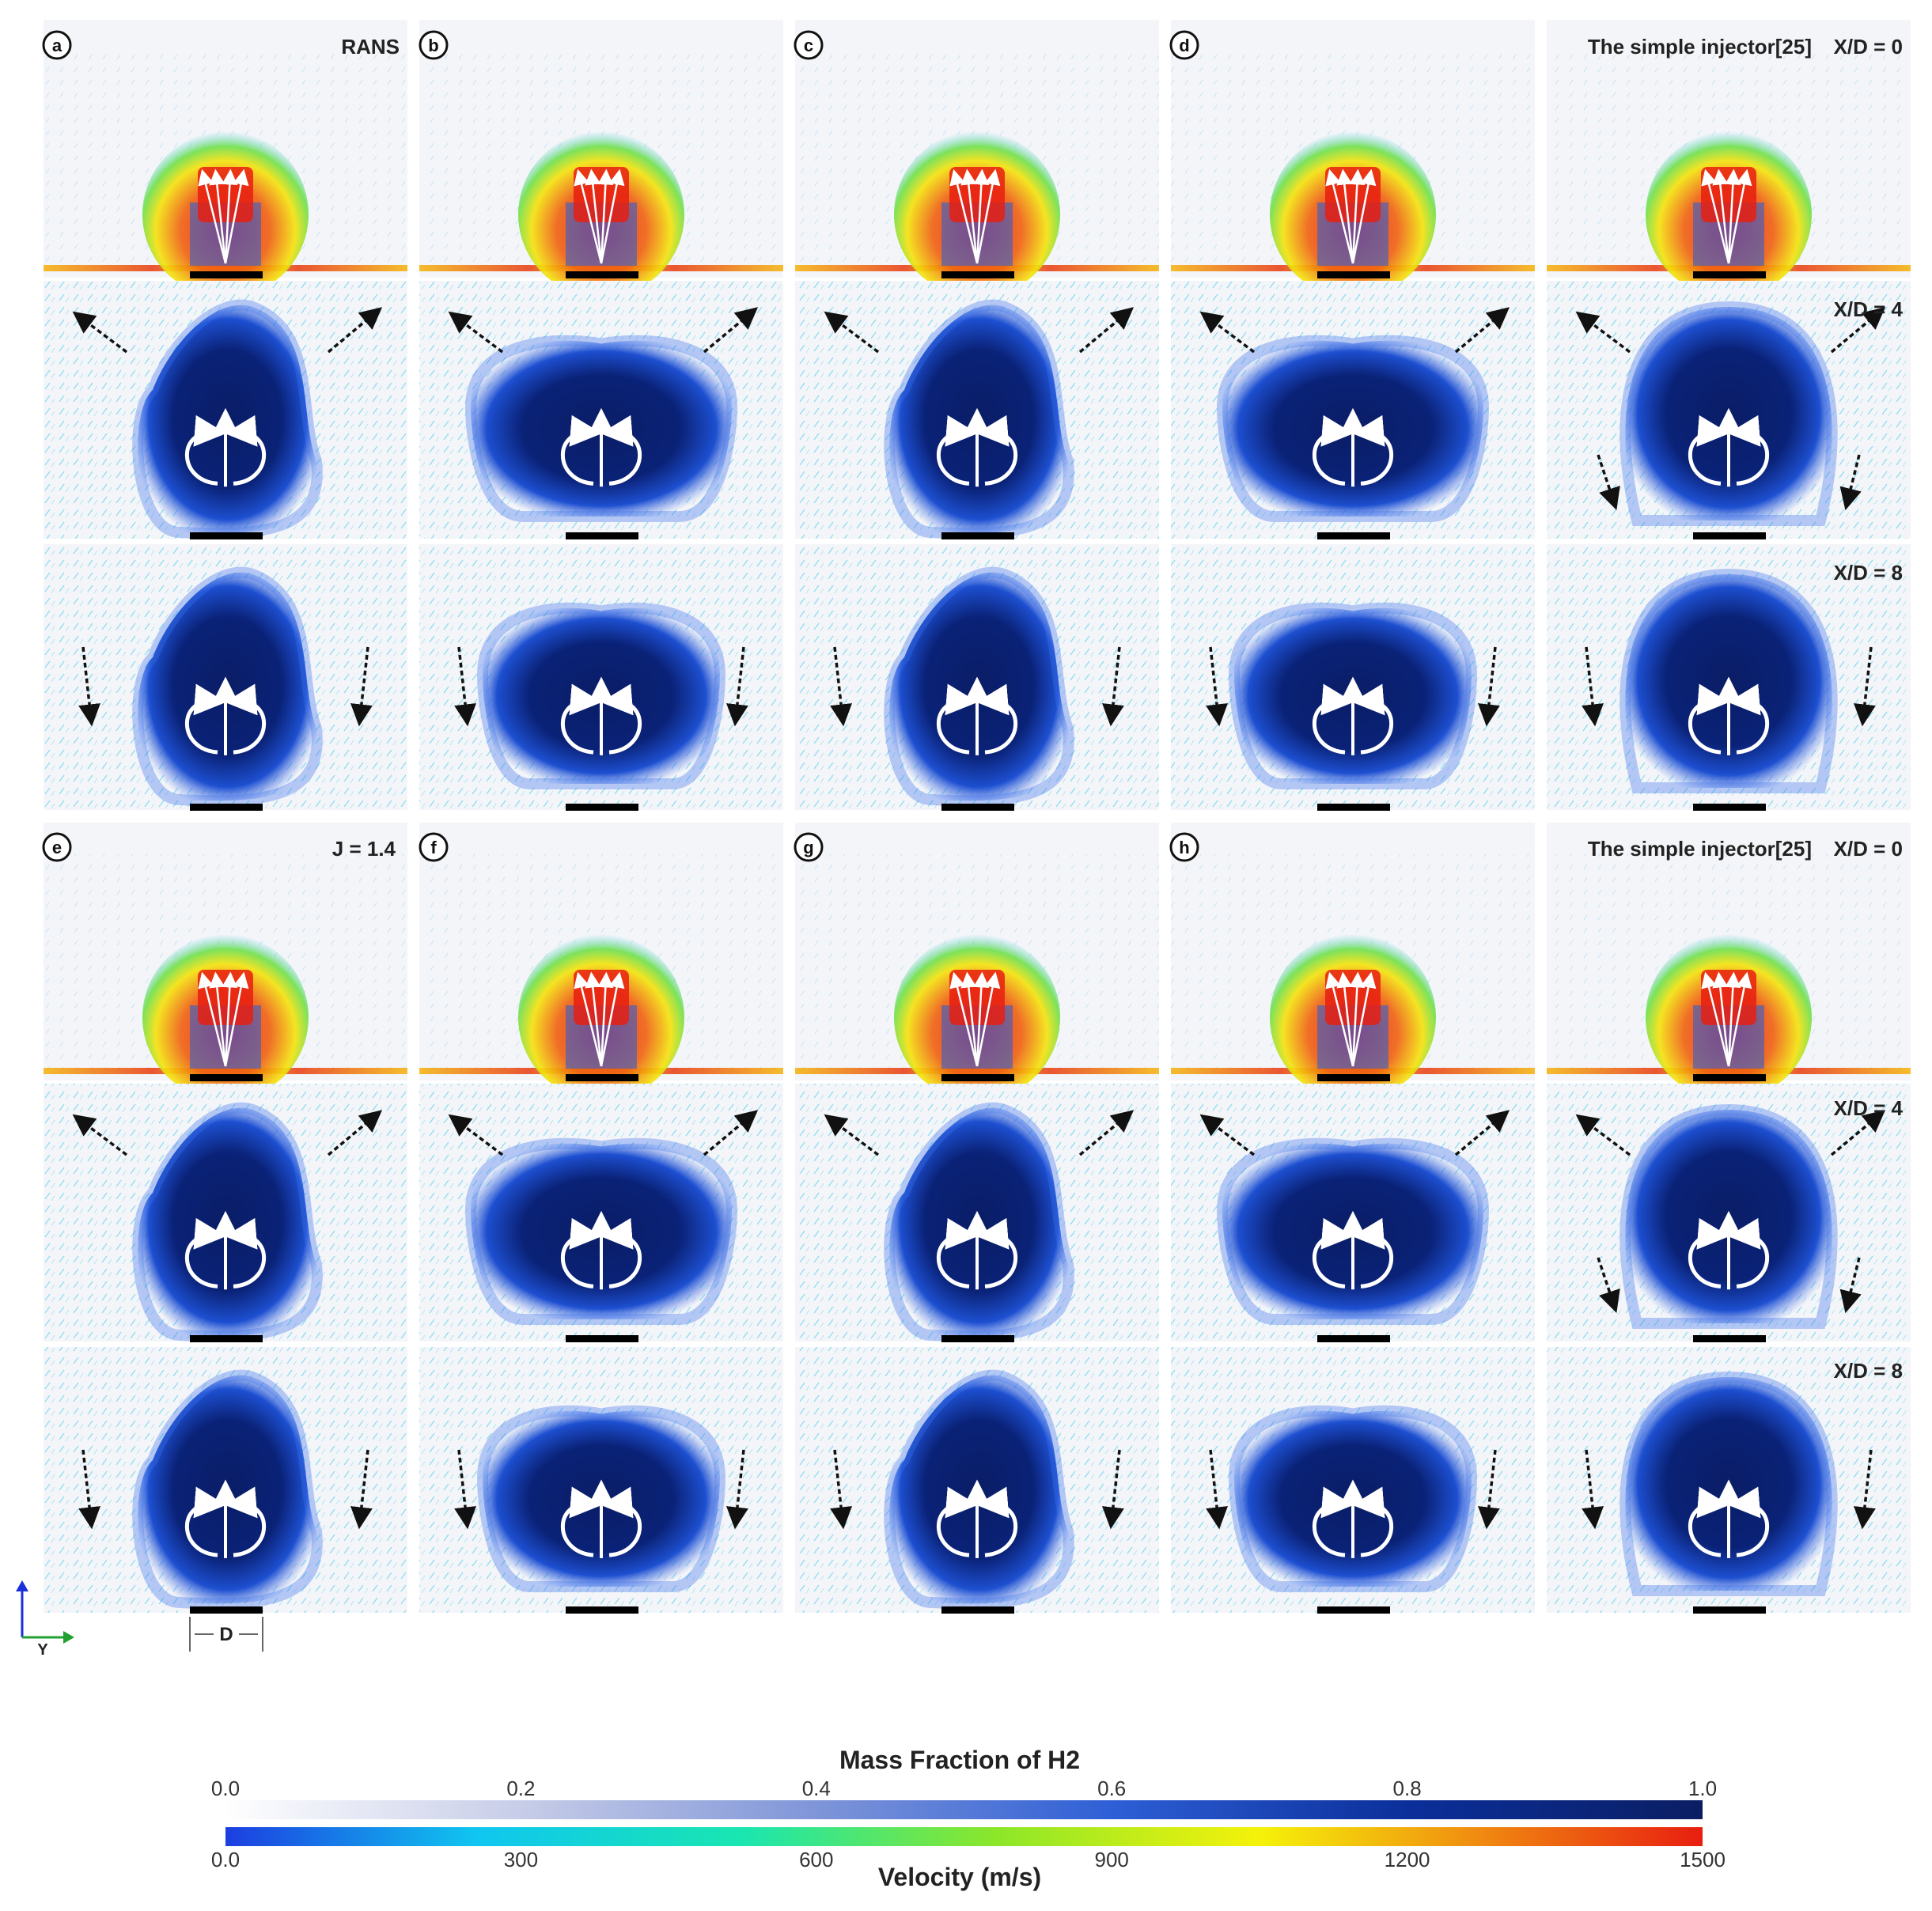  What do you see at coordinates (1353, 677) in the screenshot?
I see `panel-d-xd8` at bounding box center [1353, 677].